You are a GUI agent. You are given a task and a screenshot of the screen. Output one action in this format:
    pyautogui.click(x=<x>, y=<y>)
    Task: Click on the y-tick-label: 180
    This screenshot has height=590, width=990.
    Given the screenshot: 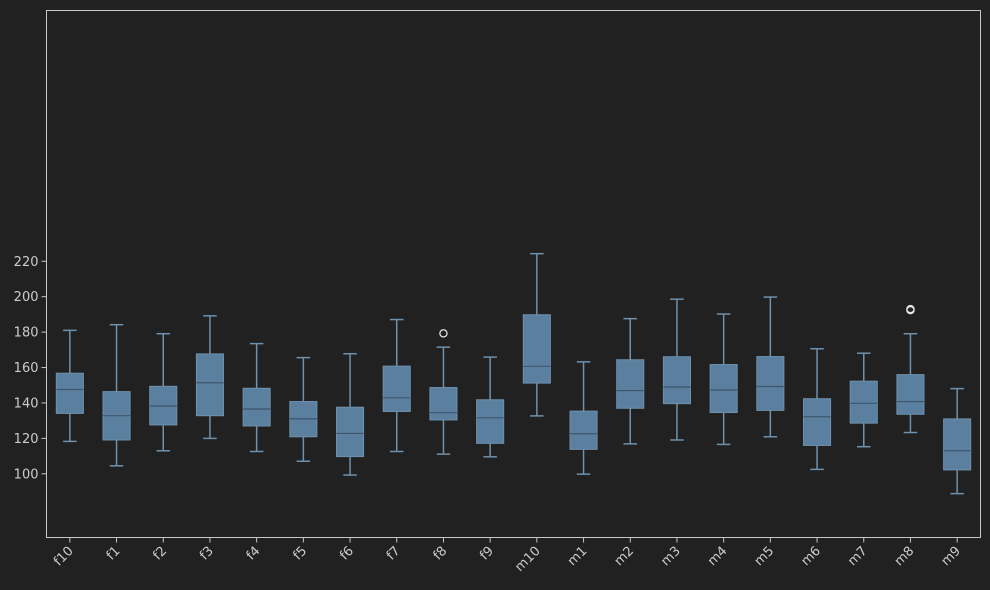 What is the action you would take?
    pyautogui.click(x=26, y=333)
    